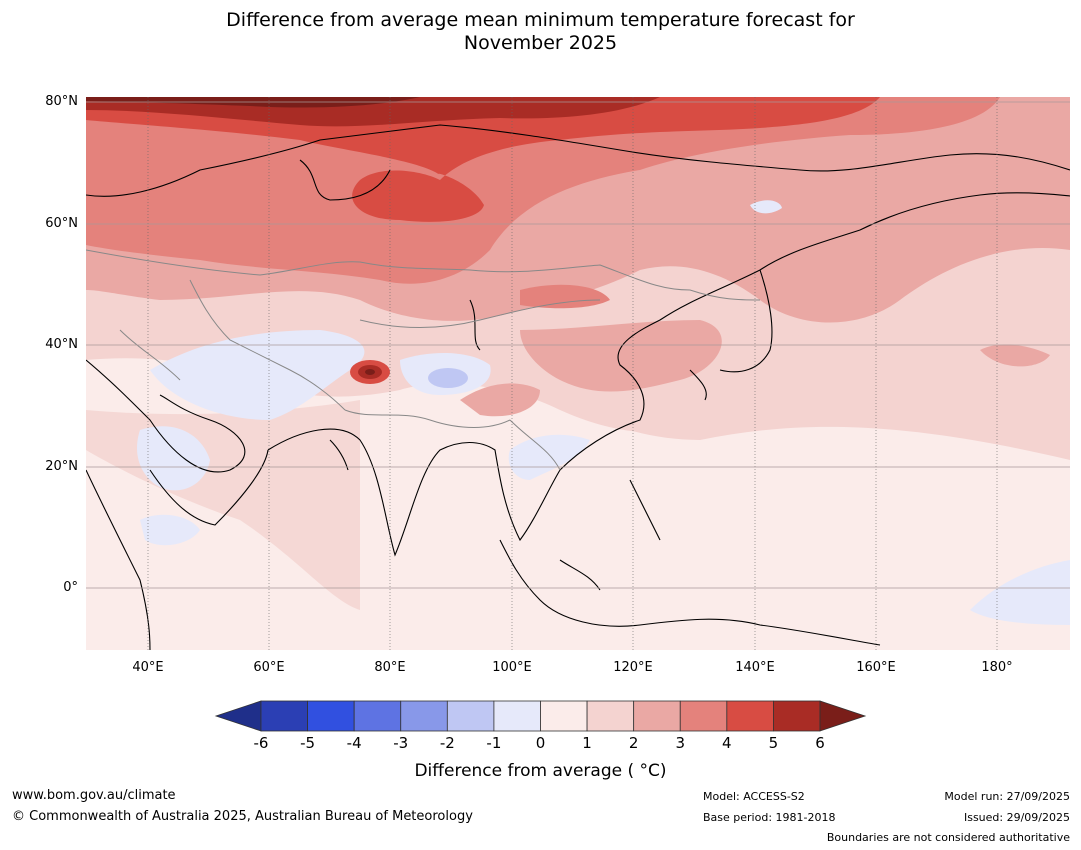 The height and width of the screenshot is (850, 1081). I want to click on colorbar-label: Difference from average ( °C), so click(540, 771).